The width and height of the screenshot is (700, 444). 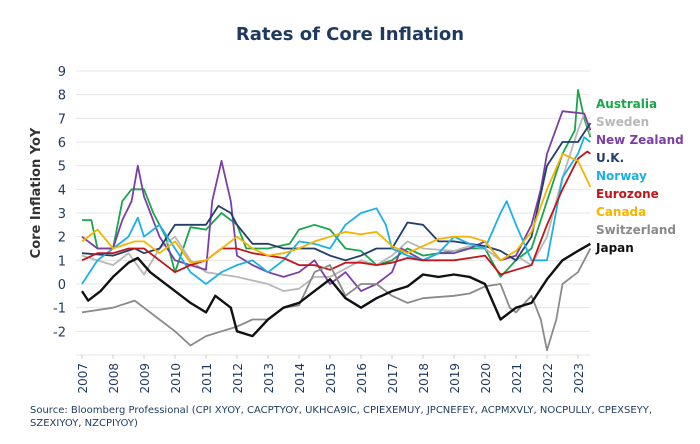 What do you see at coordinates (114, 378) in the screenshot?
I see `x-tick-label: 2008` at bounding box center [114, 378].